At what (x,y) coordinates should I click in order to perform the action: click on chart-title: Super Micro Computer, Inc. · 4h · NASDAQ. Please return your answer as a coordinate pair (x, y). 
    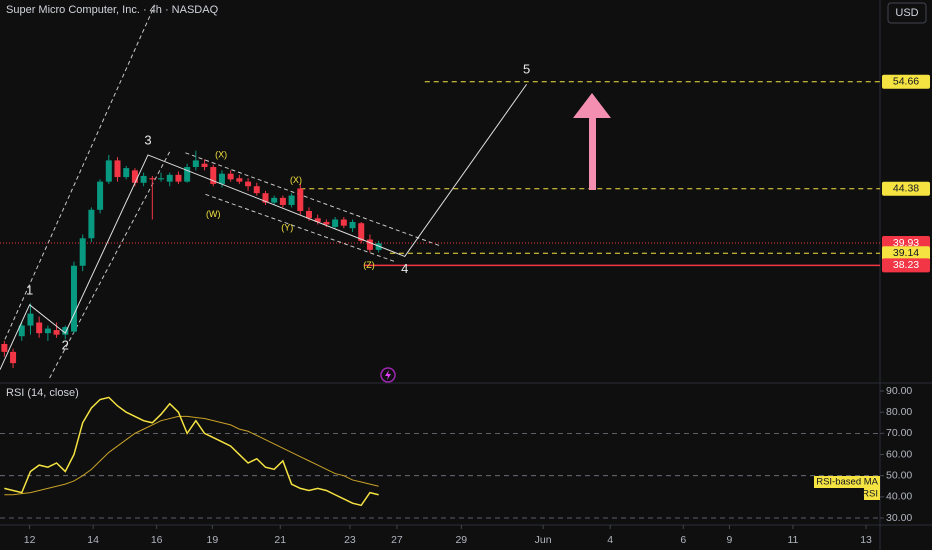
    Looking at the image, I should click on (112, 10).